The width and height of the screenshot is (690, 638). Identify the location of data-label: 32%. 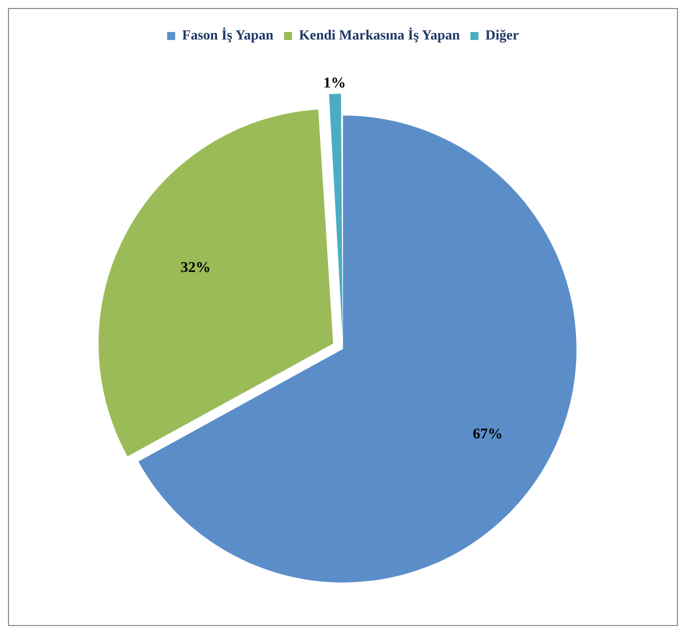
(195, 268).